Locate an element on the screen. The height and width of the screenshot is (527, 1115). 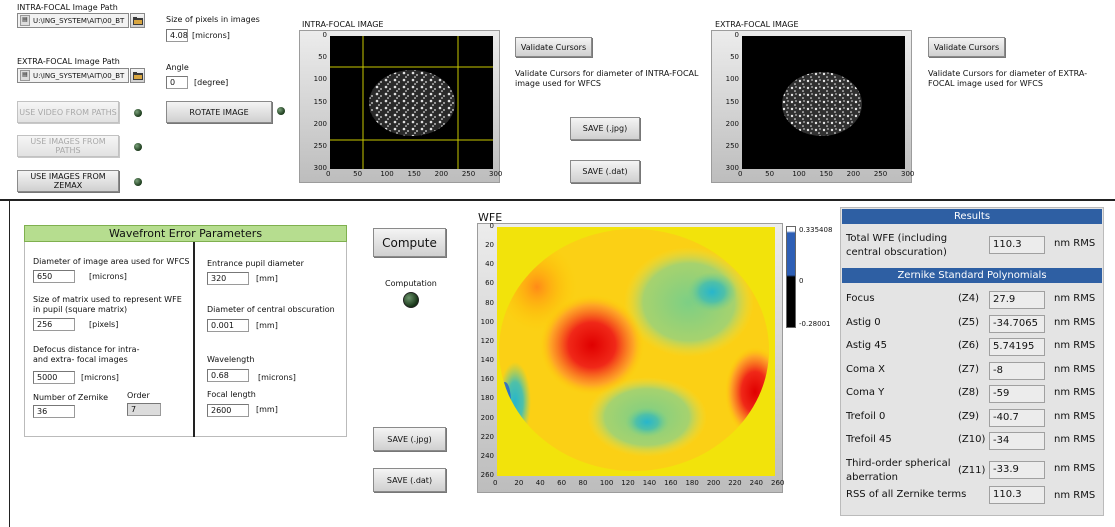
extra-path-label: EXTRA-FOCAL Image Path is located at coordinates (68, 61).